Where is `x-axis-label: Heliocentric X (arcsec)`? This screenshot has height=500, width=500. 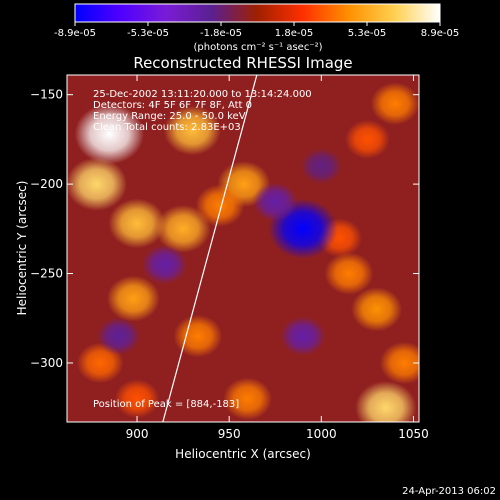
x-axis-label: Heliocentric X (arcsec) is located at coordinates (243, 454).